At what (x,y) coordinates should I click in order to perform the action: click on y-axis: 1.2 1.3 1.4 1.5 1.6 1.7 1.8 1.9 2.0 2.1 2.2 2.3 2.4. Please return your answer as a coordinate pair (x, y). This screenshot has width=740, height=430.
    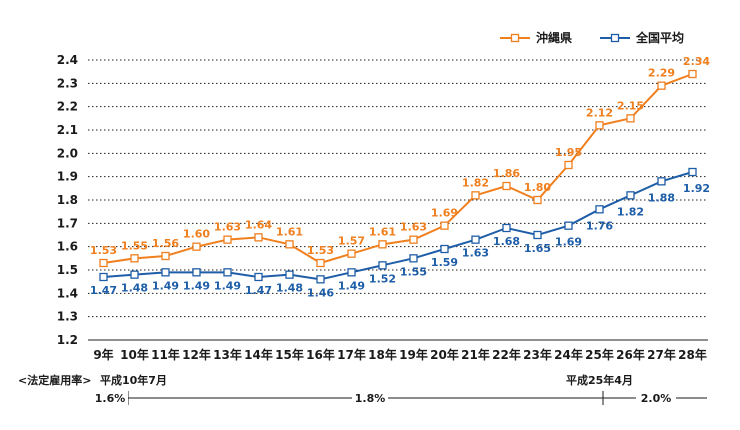
    Looking at the image, I should click on (67, 200).